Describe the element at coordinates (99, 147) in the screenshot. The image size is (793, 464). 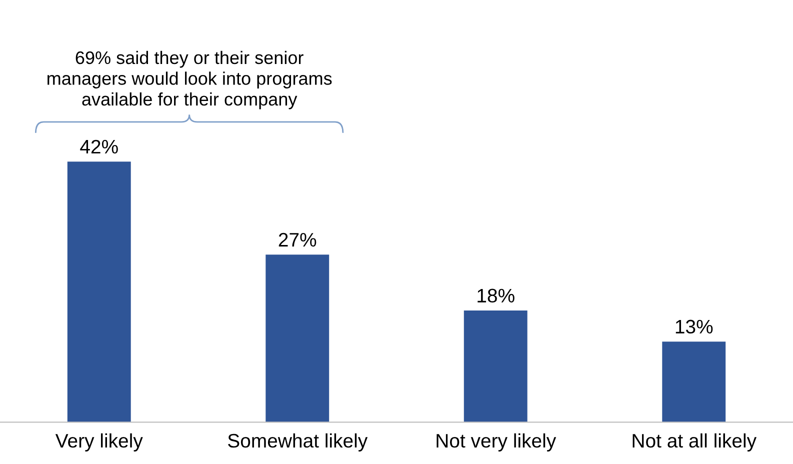
I see `data-label: 42%` at that location.